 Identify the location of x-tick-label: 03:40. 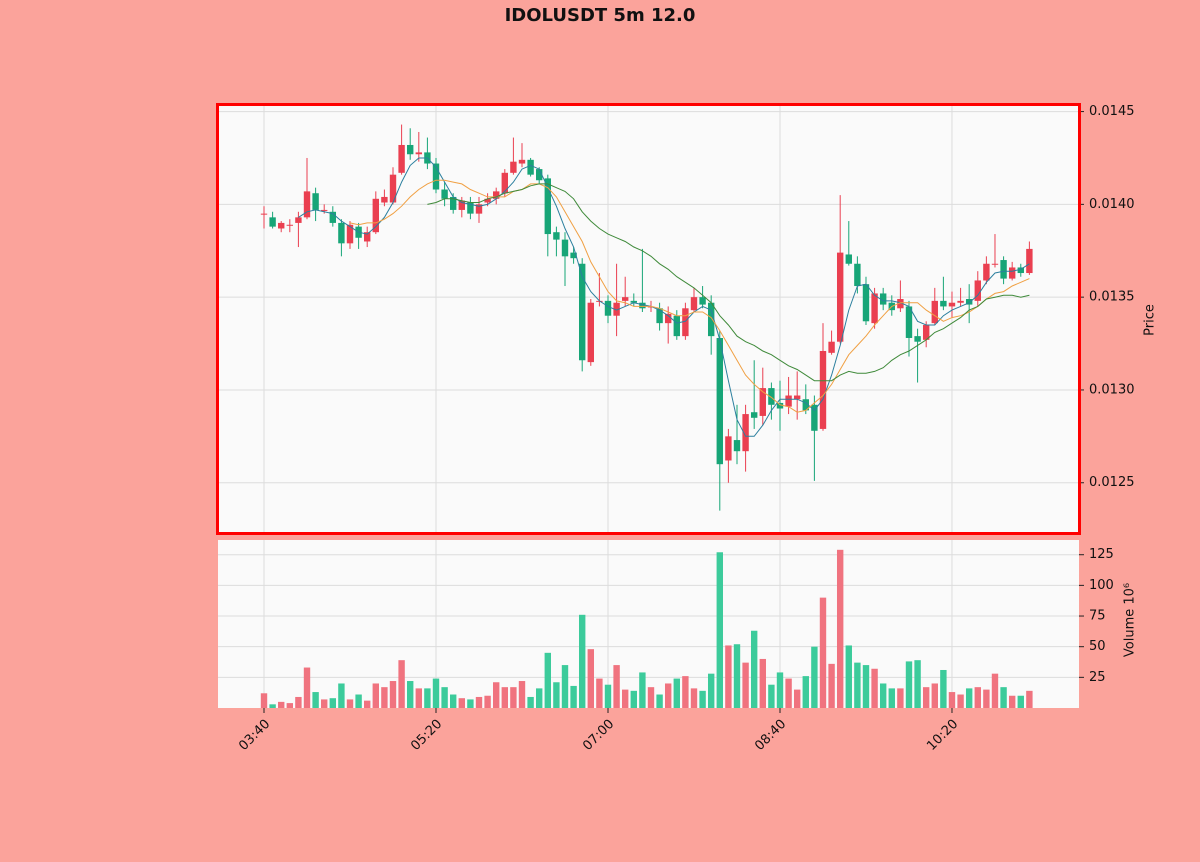
(254, 735).